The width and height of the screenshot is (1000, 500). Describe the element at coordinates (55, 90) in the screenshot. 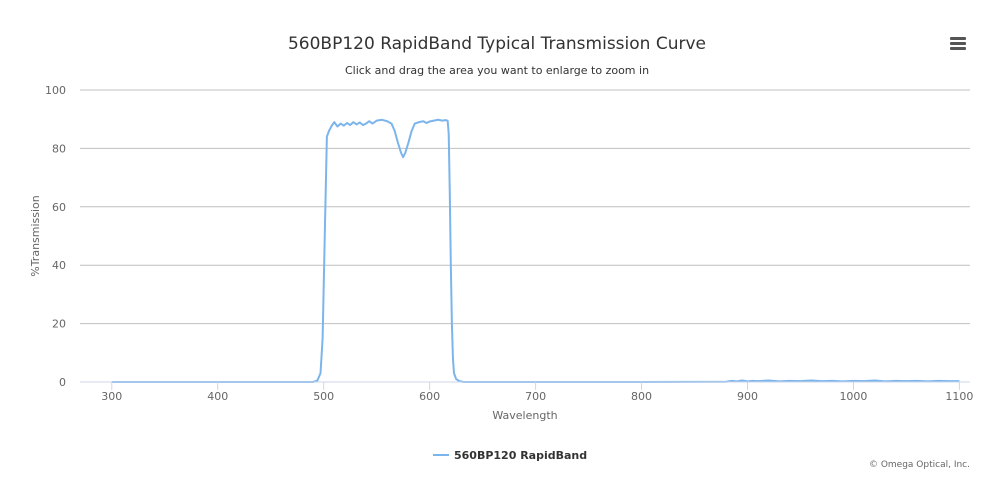

I see `y-tick-label: 100` at that location.